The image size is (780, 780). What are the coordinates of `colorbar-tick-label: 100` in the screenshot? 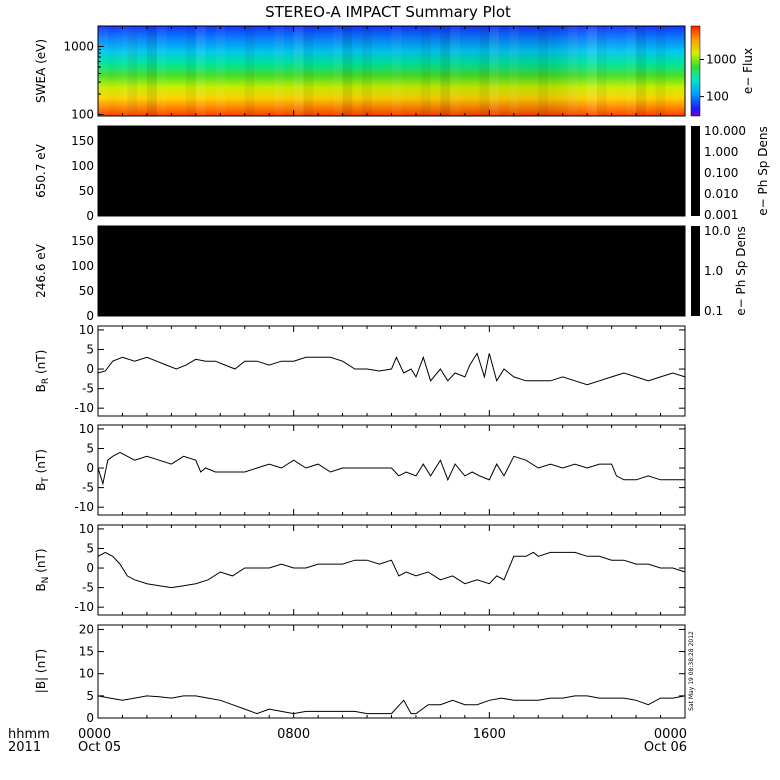 It's located at (717, 97).